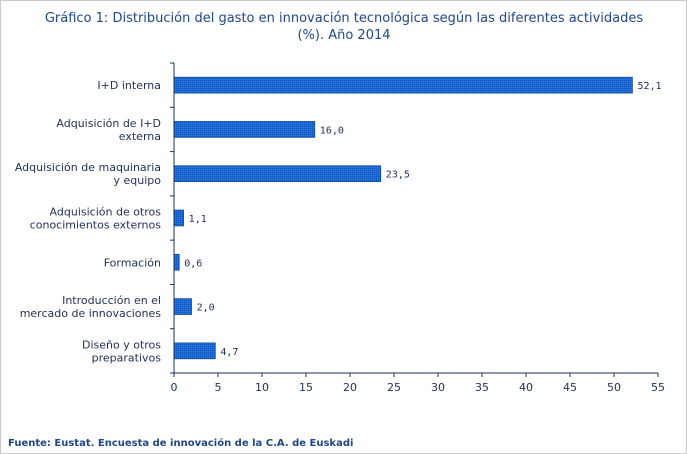 The width and height of the screenshot is (687, 454). Describe the element at coordinates (526, 387) in the screenshot. I see `x-tick-label-40: 40` at that location.